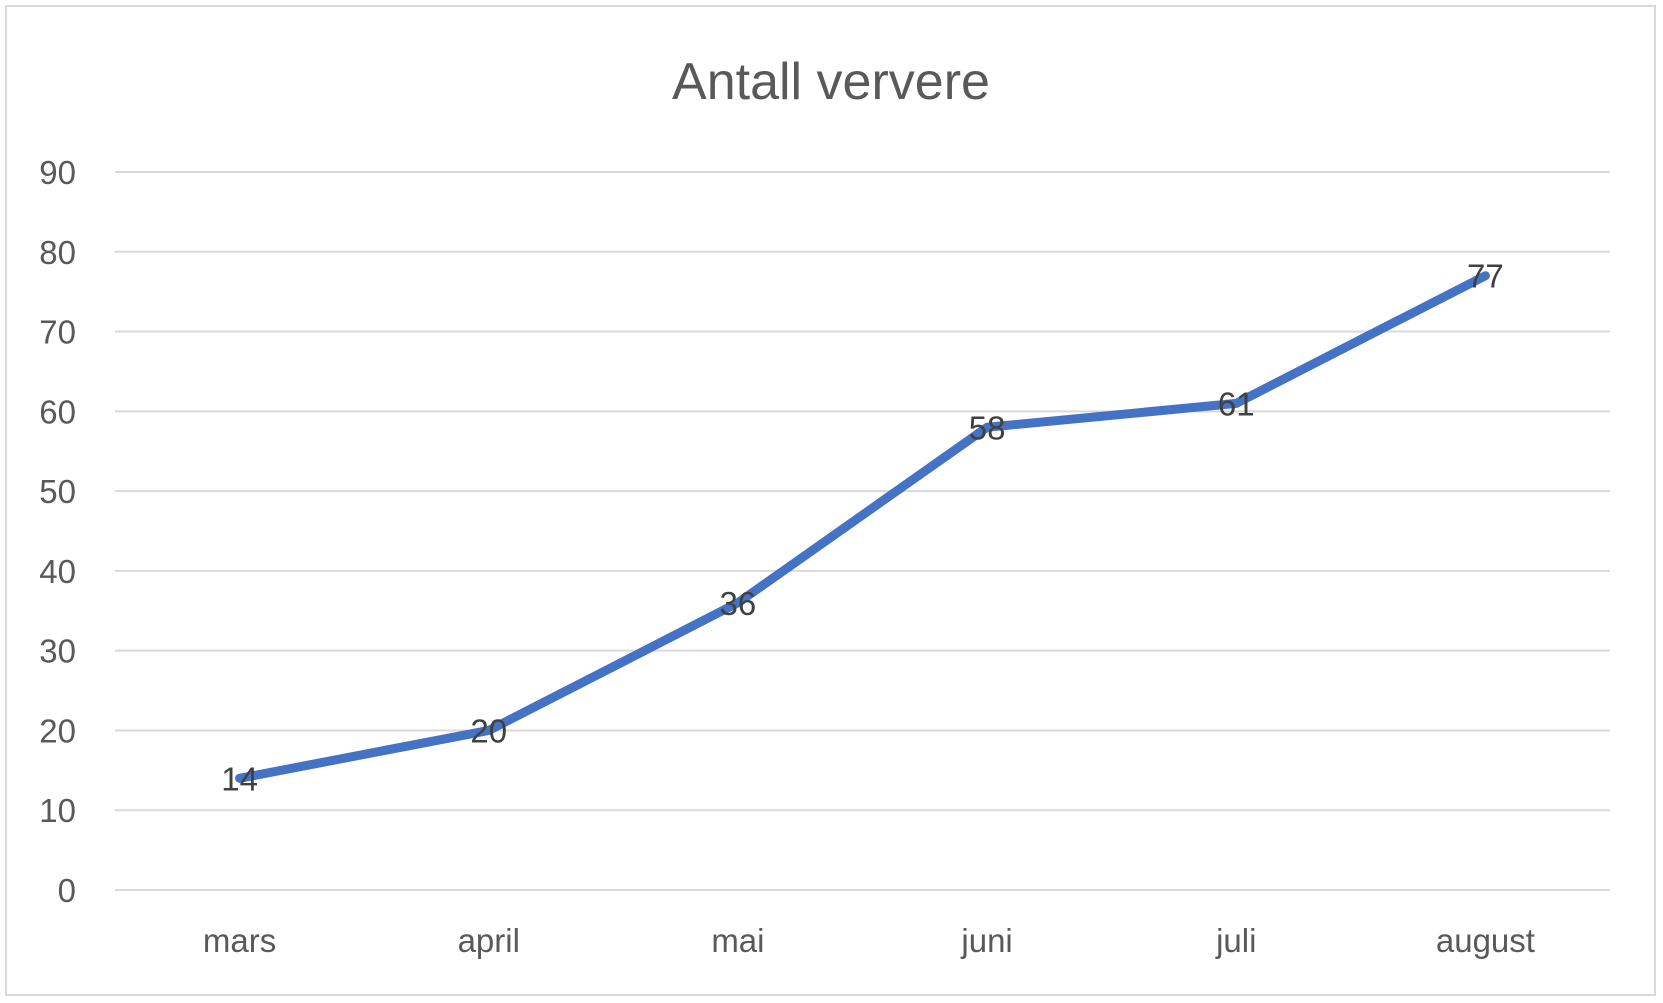  Describe the element at coordinates (1485, 940) in the screenshot. I see `x-tick-label: august` at that location.